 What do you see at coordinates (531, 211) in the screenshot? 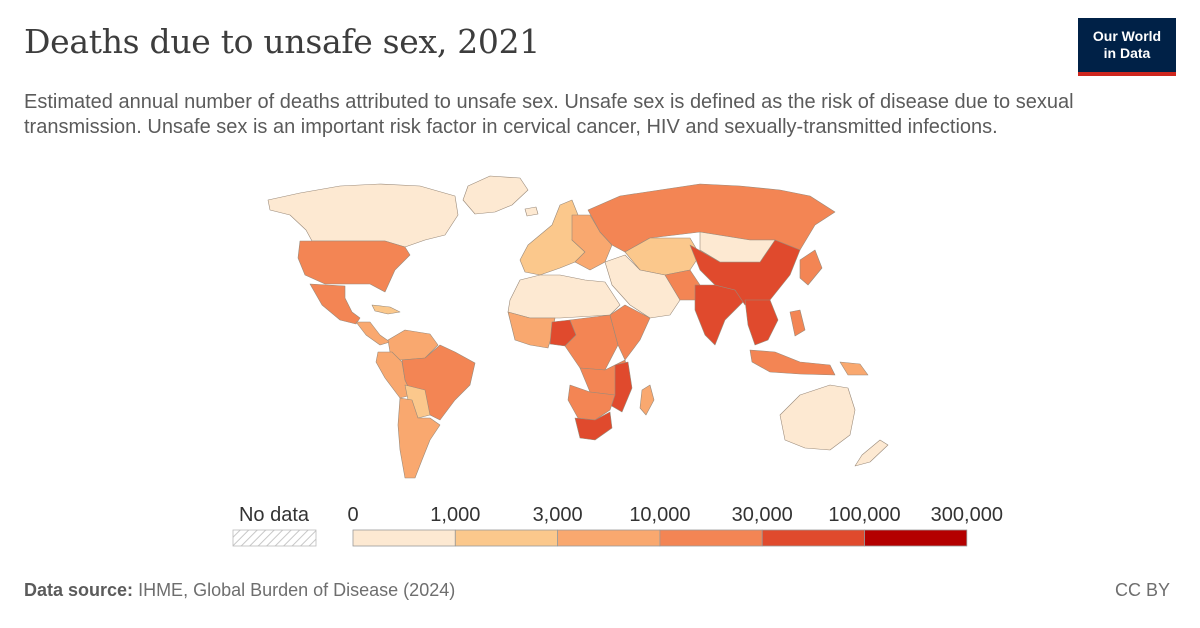
I see `map-region-iceland` at bounding box center [531, 211].